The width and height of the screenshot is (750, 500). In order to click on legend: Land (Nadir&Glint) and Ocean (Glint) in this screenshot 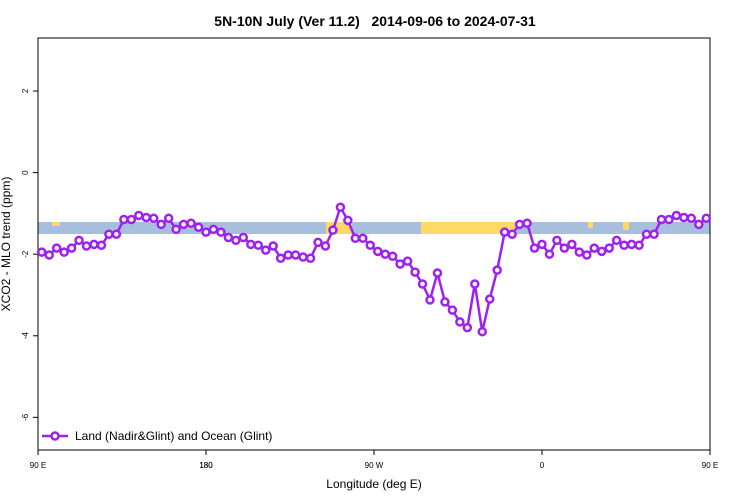, I will do `click(157, 436)`.